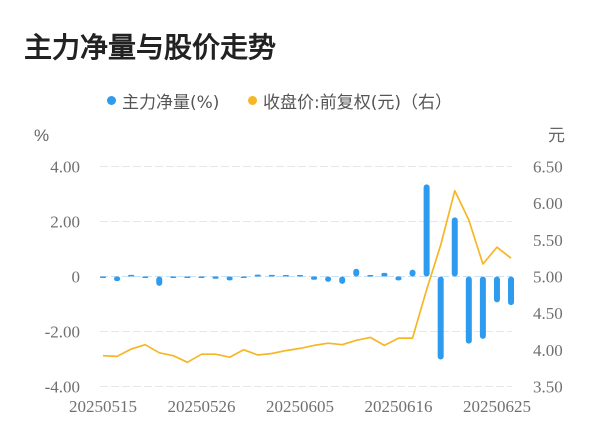 The image size is (600, 446). Describe the element at coordinates (548, 350) in the screenshot. I see `right-tick-label: 4.00` at that location.